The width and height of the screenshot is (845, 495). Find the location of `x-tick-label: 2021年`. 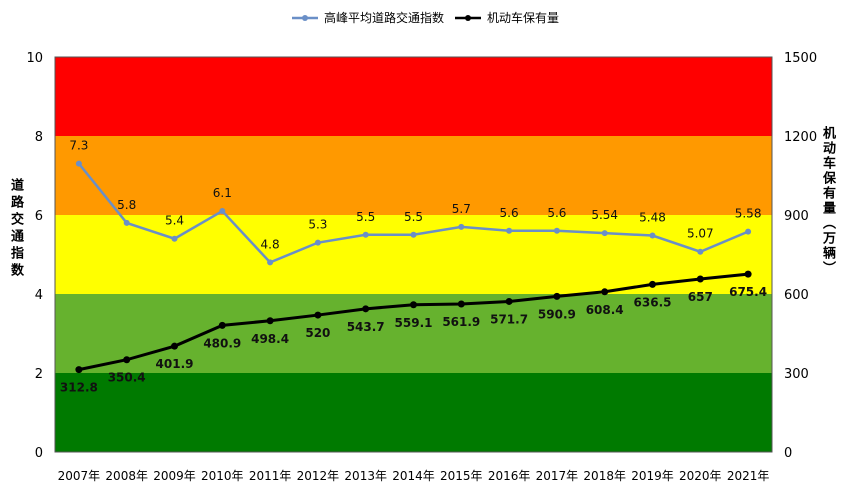

x-tick-label: 2021年 is located at coordinates (748, 476).